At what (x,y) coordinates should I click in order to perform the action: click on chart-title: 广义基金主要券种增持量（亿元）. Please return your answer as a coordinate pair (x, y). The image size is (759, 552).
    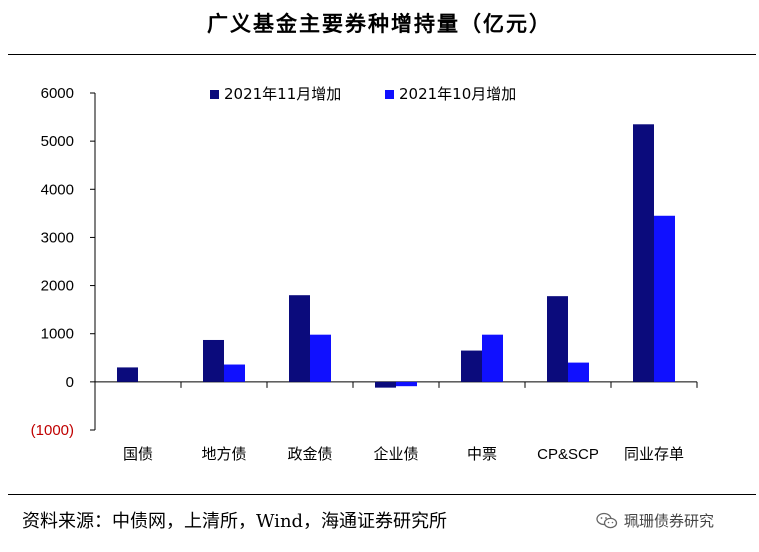
    Looking at the image, I should click on (379, 23).